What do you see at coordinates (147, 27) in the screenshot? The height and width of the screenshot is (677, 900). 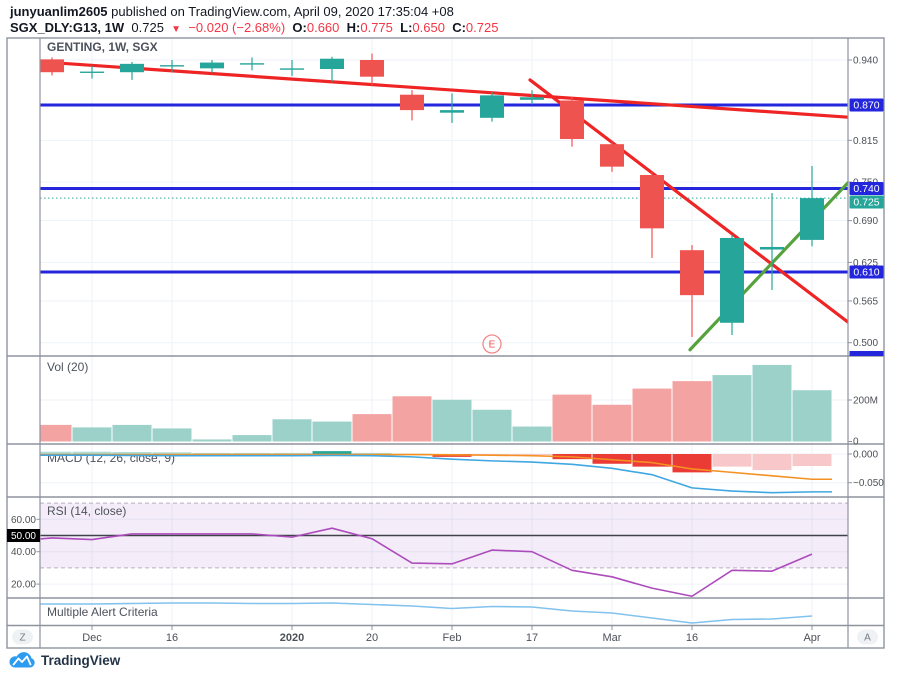 I see `last-price: 0.725` at bounding box center [147, 27].